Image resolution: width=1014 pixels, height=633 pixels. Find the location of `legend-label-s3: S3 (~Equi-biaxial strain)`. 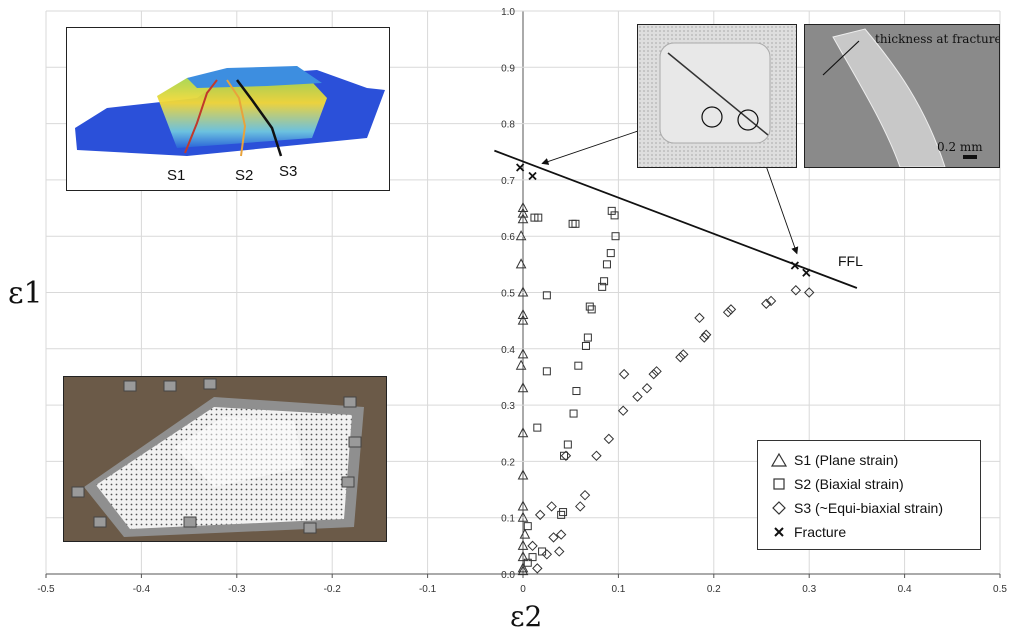

legend-label-s3: S3 (~Equi-biaxial strain) is located at coordinates (869, 508).